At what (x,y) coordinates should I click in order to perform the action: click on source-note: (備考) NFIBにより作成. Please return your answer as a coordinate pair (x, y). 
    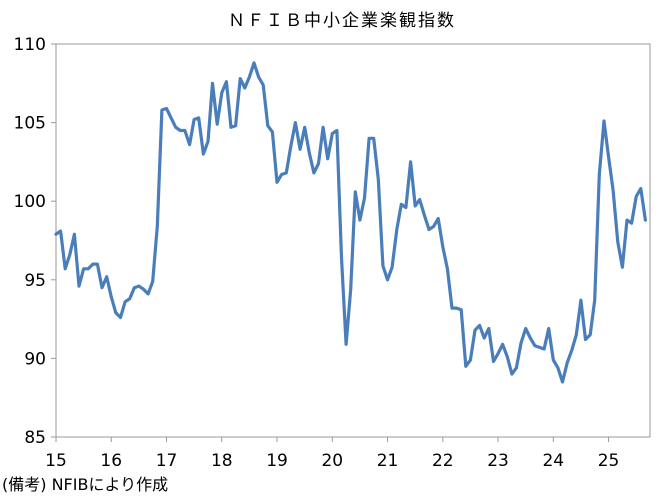
    Looking at the image, I should click on (85, 484).